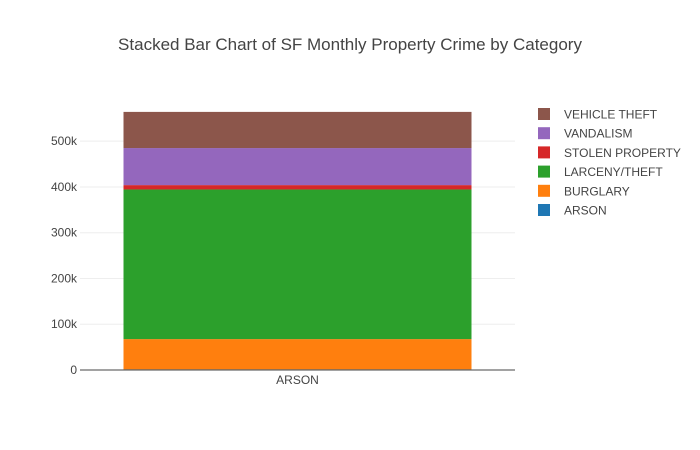 This screenshot has width=700, height=450. What do you see at coordinates (611, 115) in the screenshot?
I see `legend-label: VEHICLE THEFT` at bounding box center [611, 115].